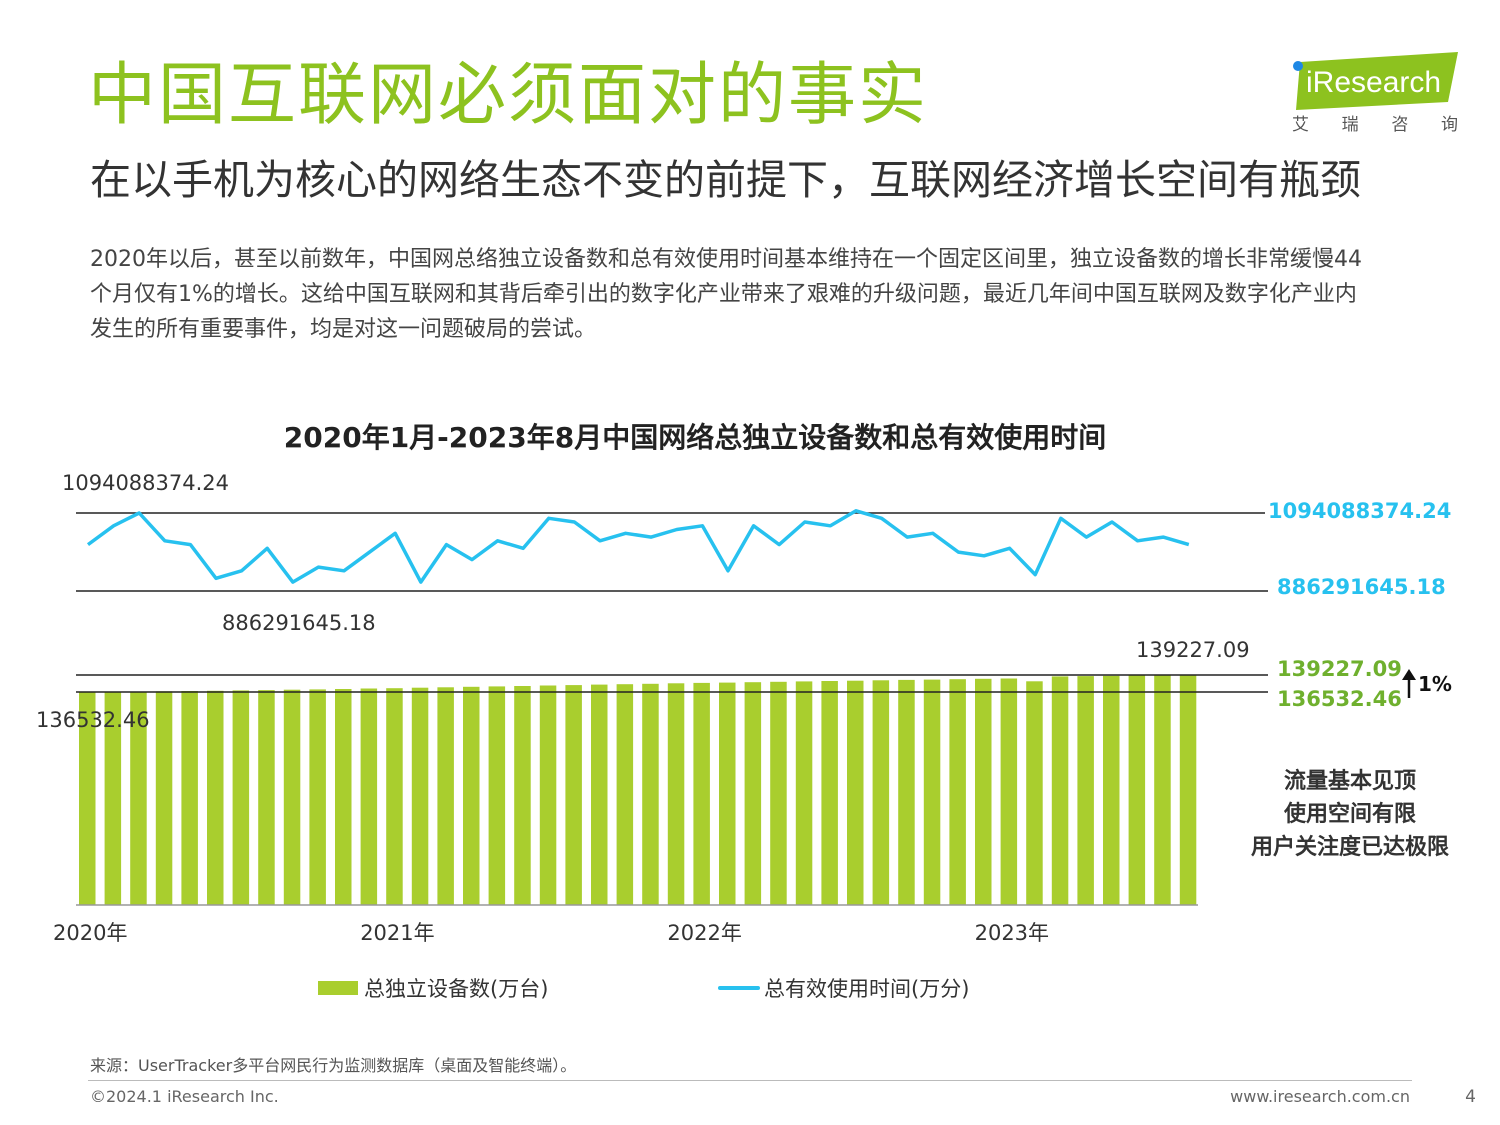 This screenshot has height=1125, width=1500. What do you see at coordinates (90, 933) in the screenshot?
I see `x-tick-label: 2020年` at bounding box center [90, 933].